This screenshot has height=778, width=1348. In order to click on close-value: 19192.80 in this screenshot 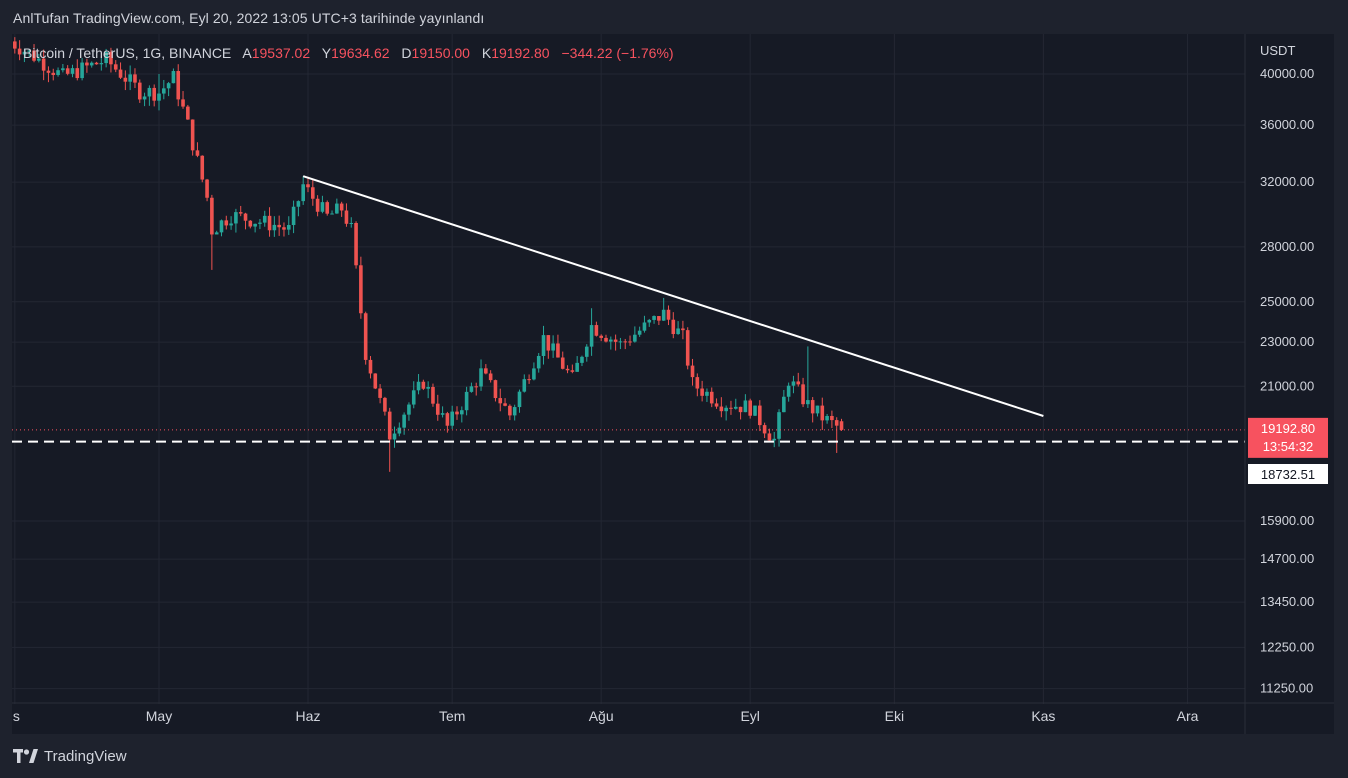, I will do `click(520, 53)`.